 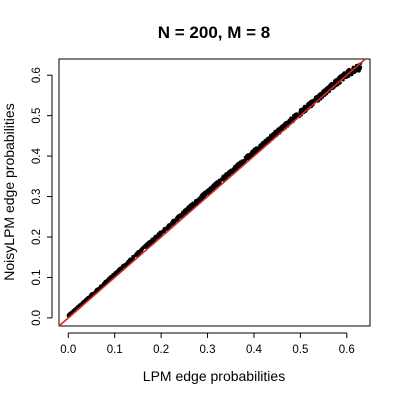 I want to click on y-tick-label: 0.4, so click(x=37, y=156).